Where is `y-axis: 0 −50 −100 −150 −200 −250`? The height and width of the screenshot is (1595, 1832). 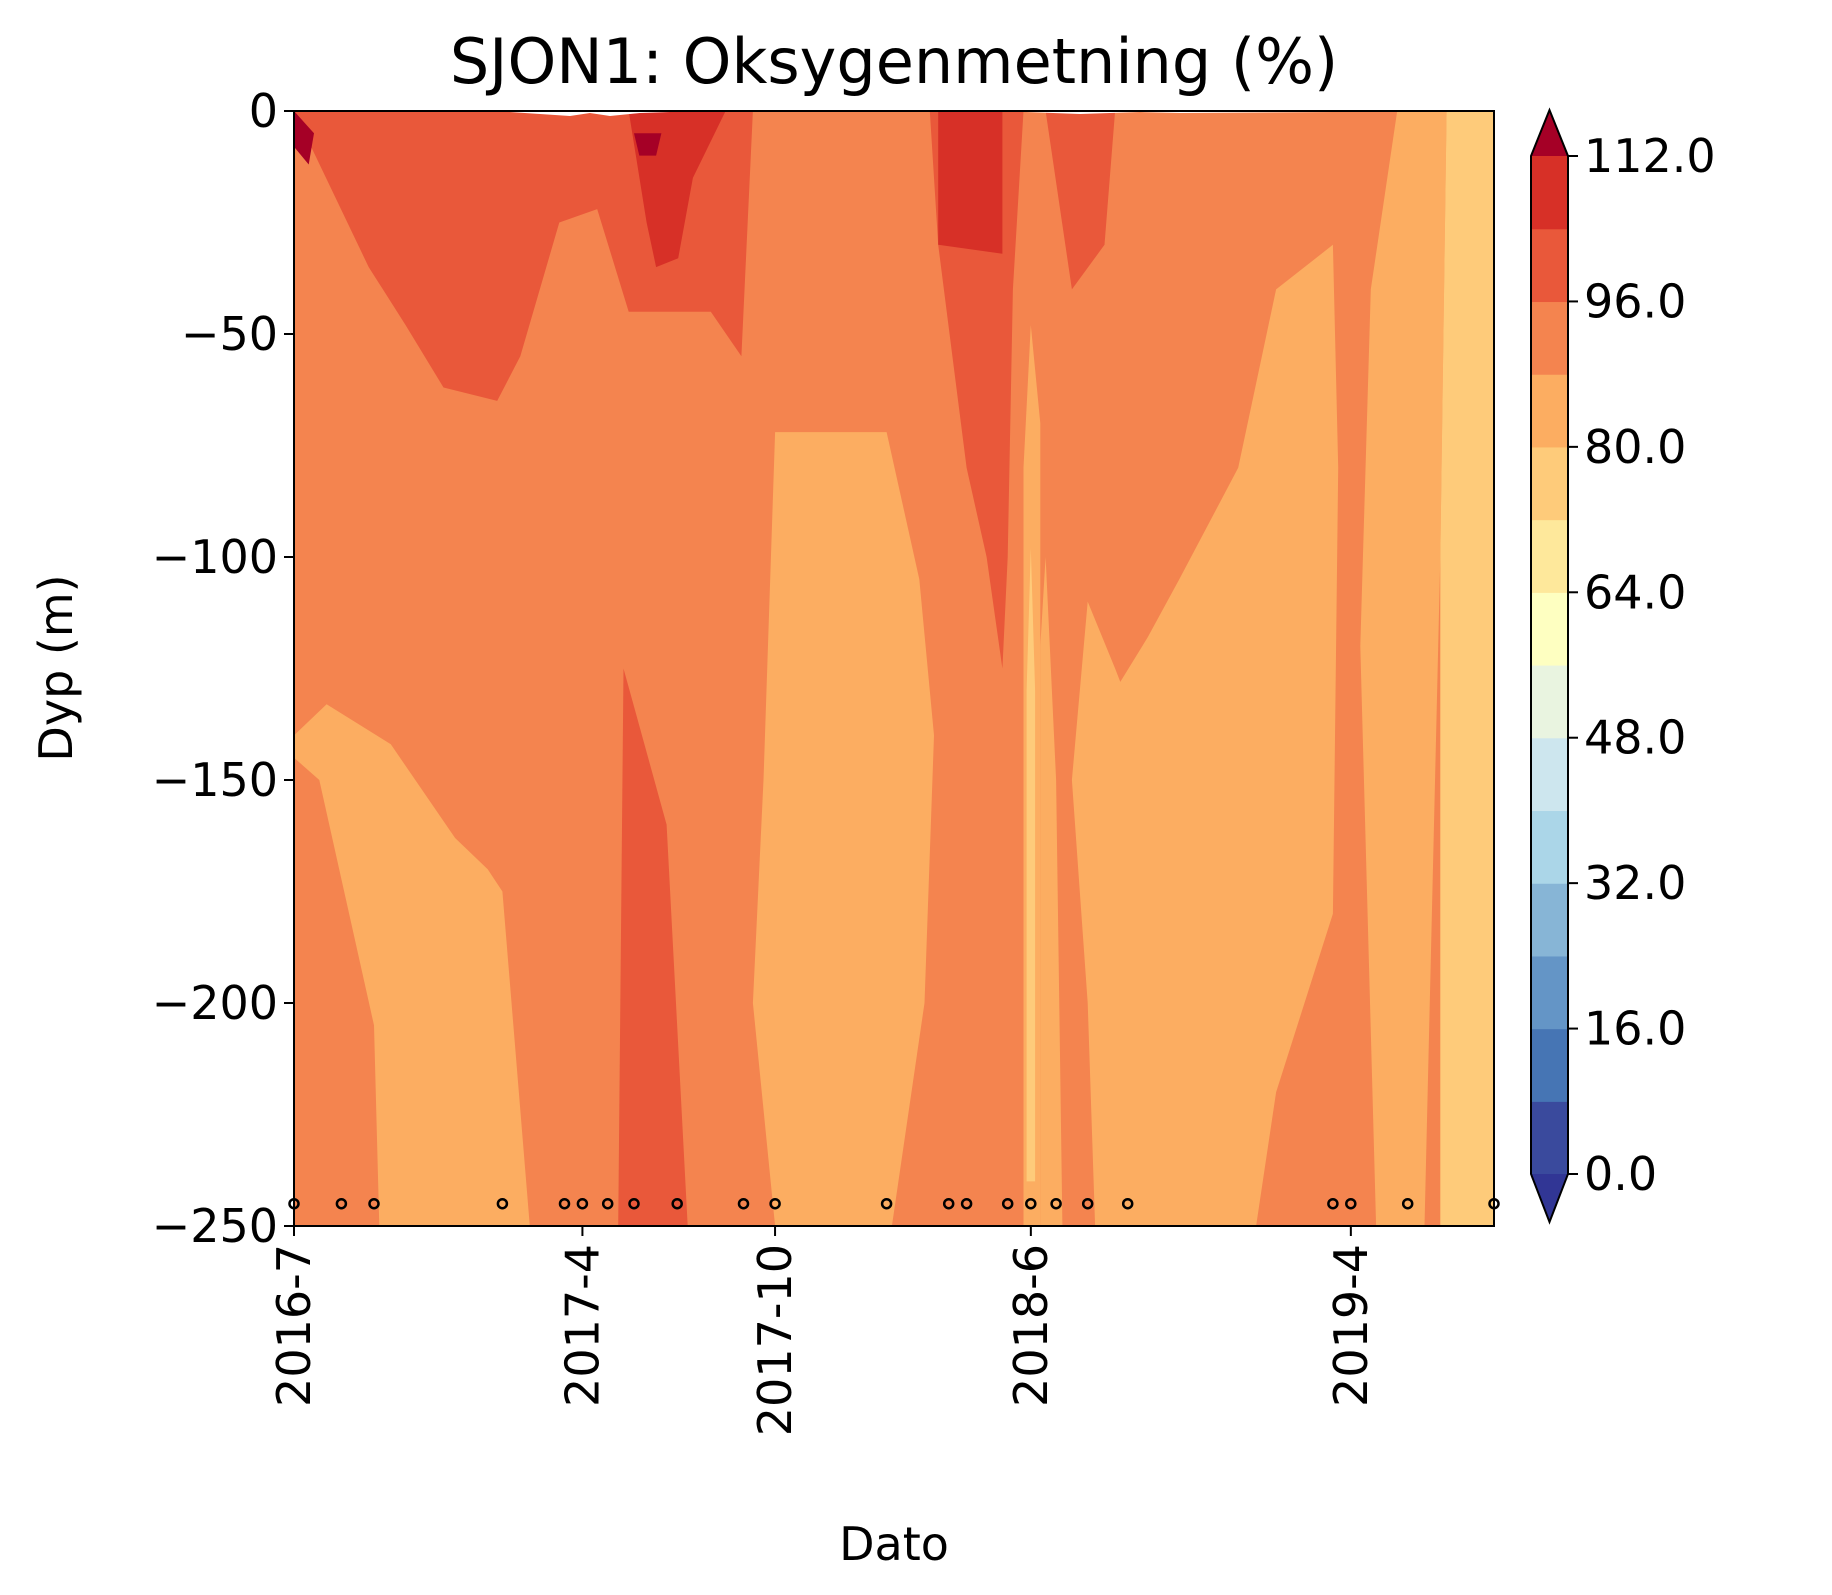
y-axis: 0 −50 −100 −150 −200 −250 is located at coordinates (223, 668).